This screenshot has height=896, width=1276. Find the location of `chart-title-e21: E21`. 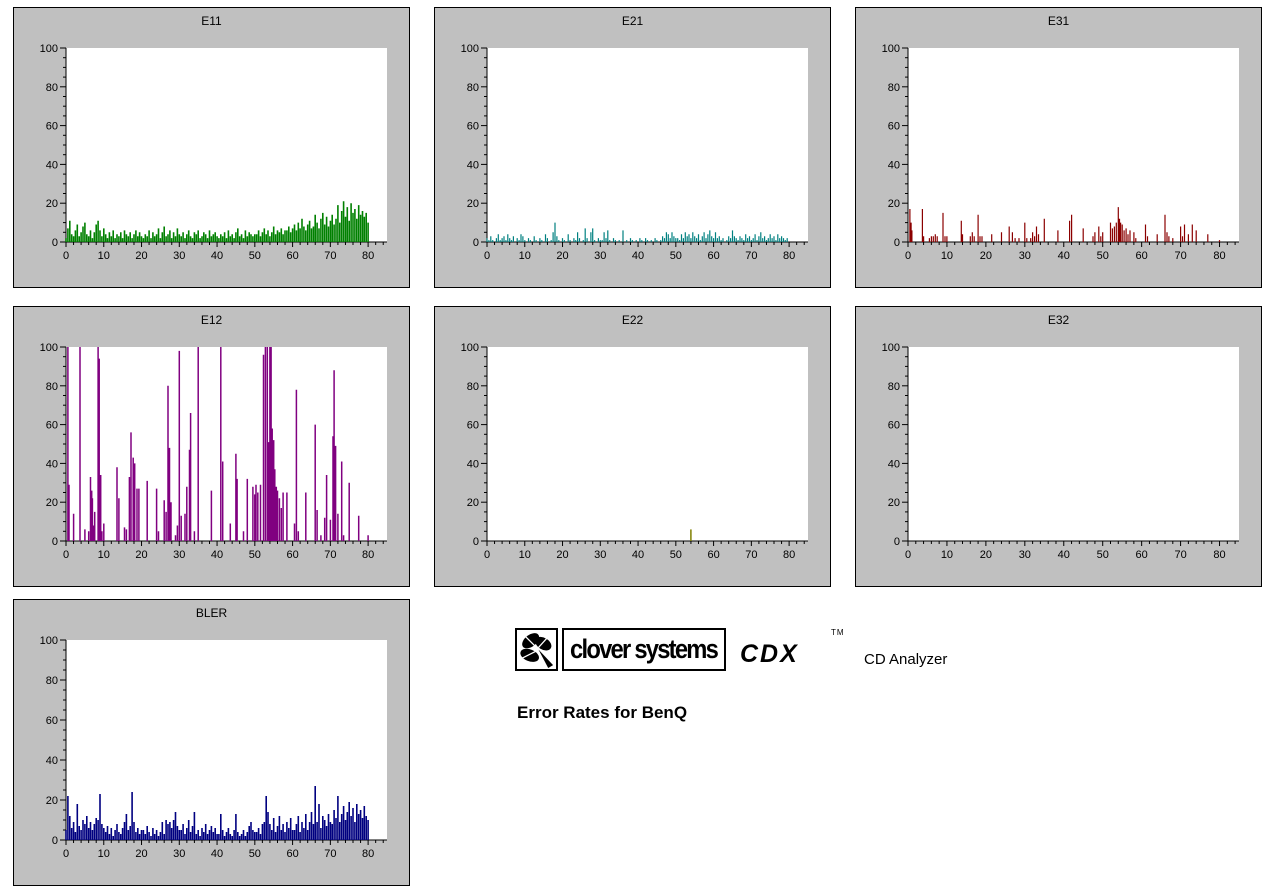

chart-title-e21: E21 is located at coordinates (632, 21).